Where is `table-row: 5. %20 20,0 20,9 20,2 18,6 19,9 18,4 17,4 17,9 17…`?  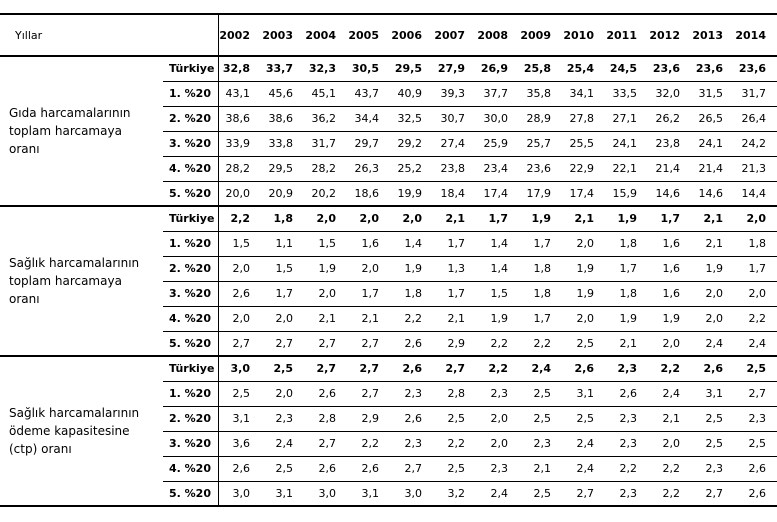 table-row: 5. %20 20,0 20,9 20,2 18,6 19,9 18,4 17,4 17,9 17… is located at coordinates (388, 193).